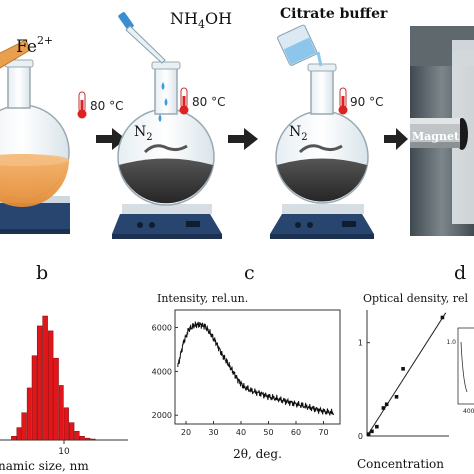  Describe the element at coordinates (186, 432) in the screenshot. I see `x-tick-label: 20` at that location.